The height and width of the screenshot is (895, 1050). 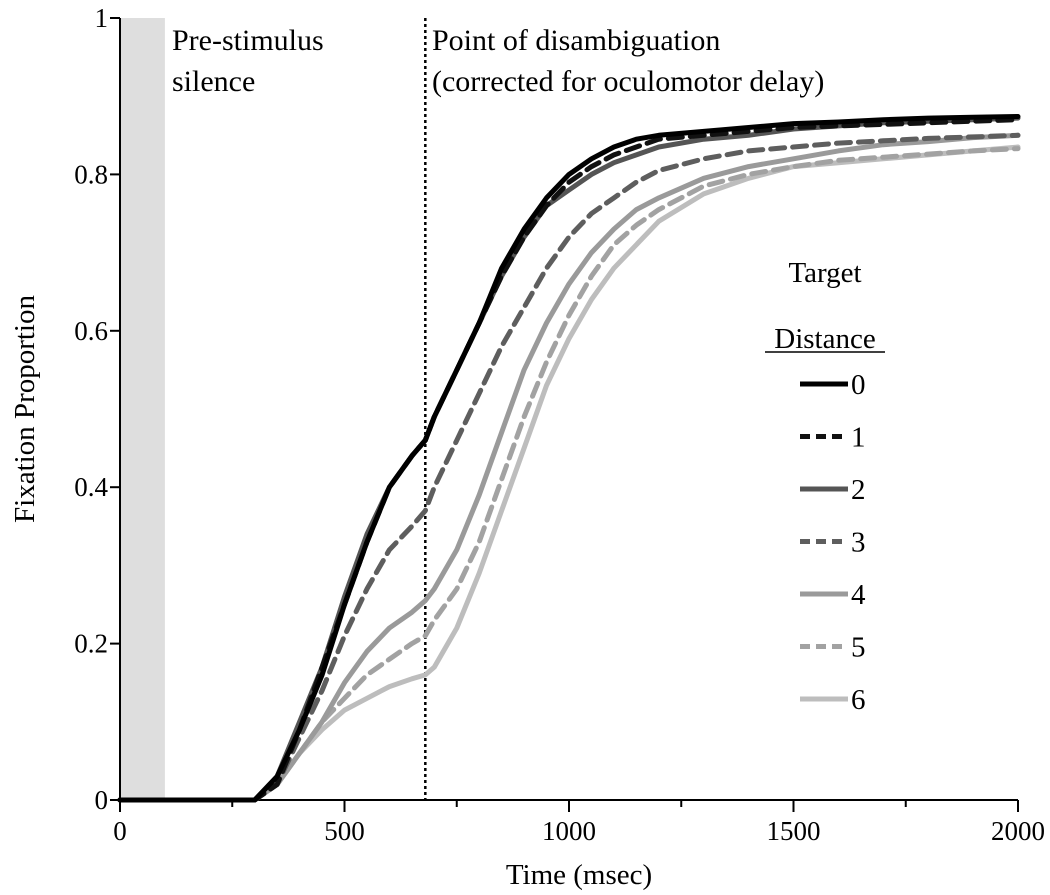 What do you see at coordinates (569, 831) in the screenshot?
I see `x-tick-label: 1000` at bounding box center [569, 831].